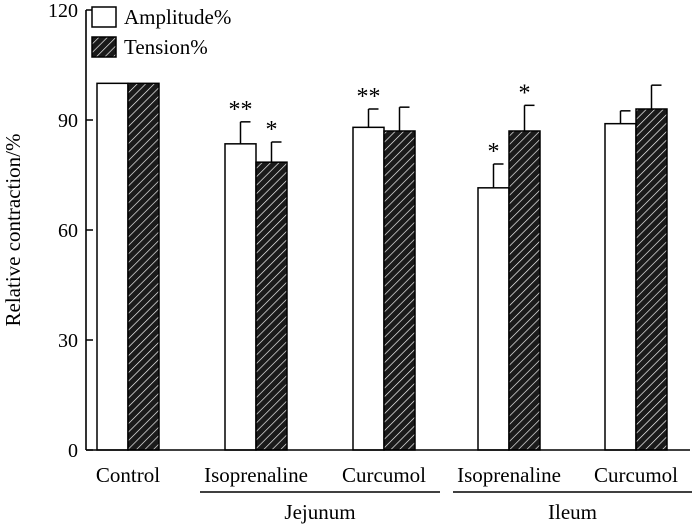 The image size is (700, 526). I want to click on legend: Amplitude% Tension%, so click(161, 32).